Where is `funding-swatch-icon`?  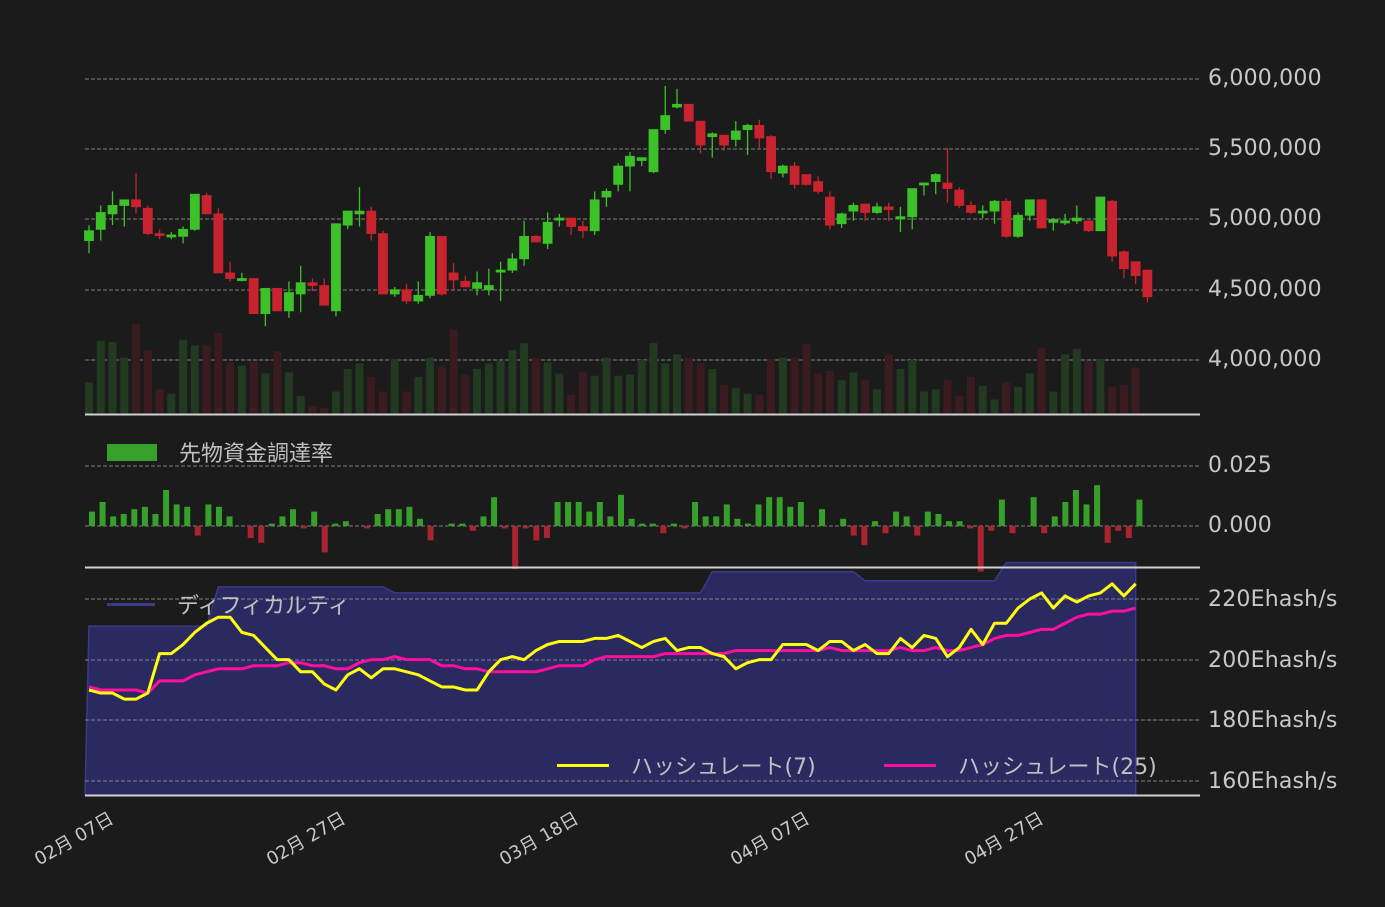 funding-swatch-icon is located at coordinates (132, 452).